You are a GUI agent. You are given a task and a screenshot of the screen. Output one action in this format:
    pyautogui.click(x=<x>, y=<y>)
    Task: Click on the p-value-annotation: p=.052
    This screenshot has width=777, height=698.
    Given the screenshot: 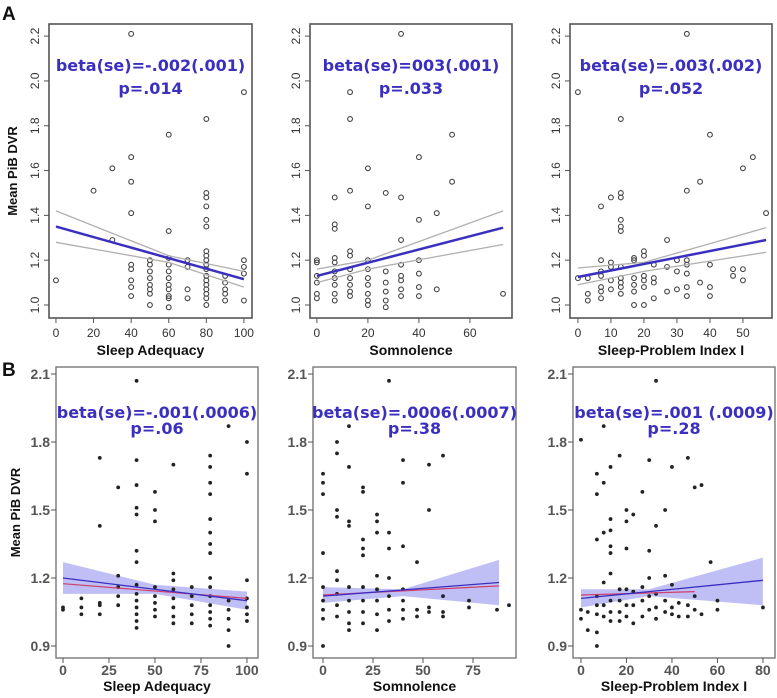 What is the action you would take?
    pyautogui.click(x=671, y=88)
    